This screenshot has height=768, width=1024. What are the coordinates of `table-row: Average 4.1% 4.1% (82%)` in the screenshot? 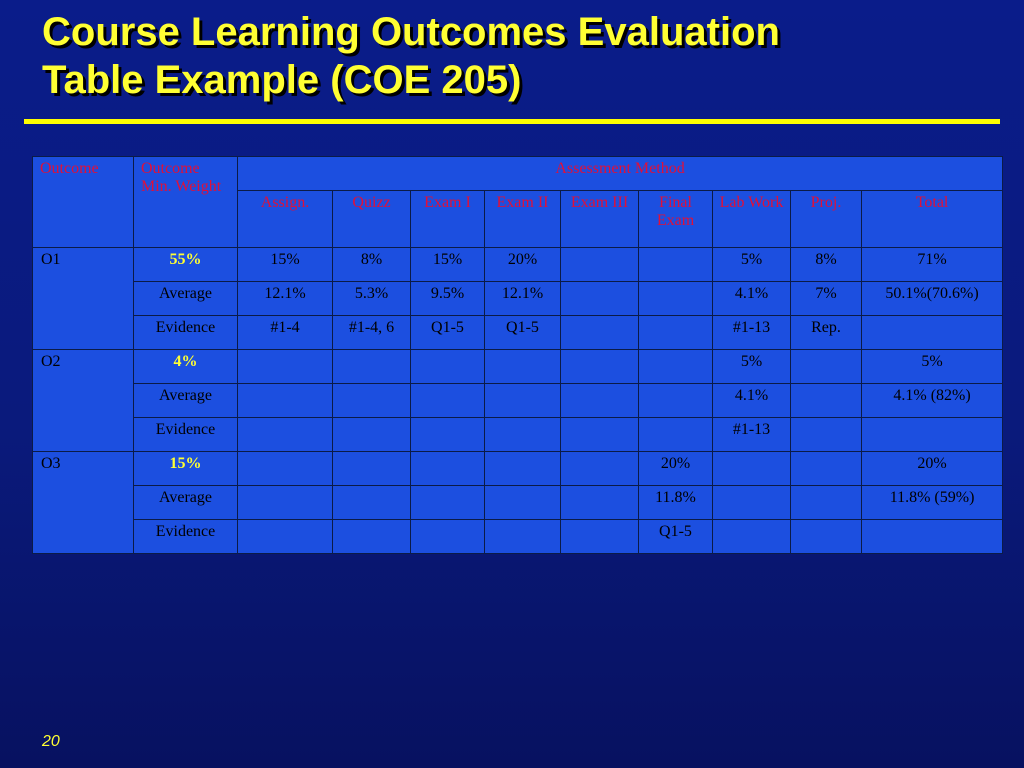 It's located at (518, 400).